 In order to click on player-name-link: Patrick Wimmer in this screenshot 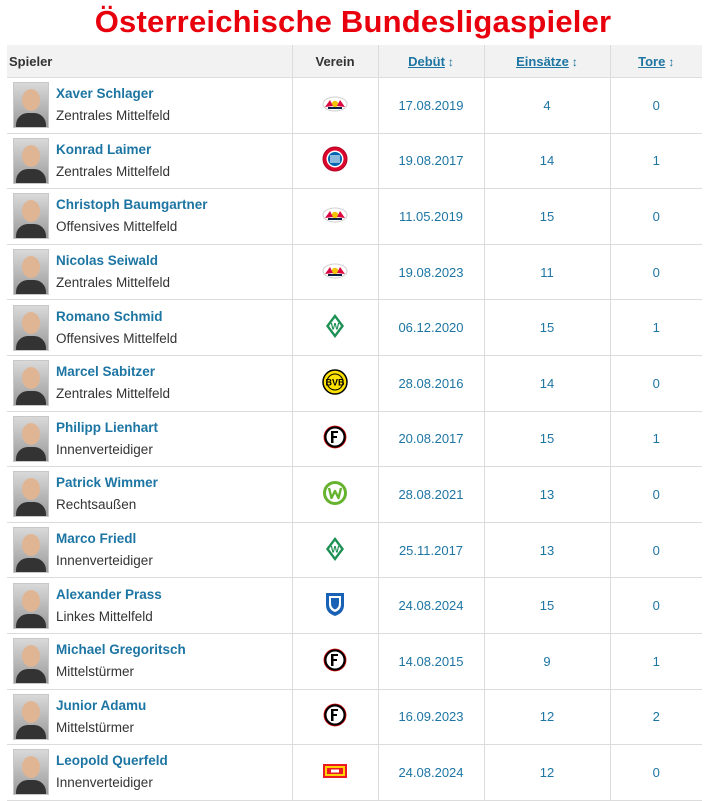, I will do `click(107, 483)`.